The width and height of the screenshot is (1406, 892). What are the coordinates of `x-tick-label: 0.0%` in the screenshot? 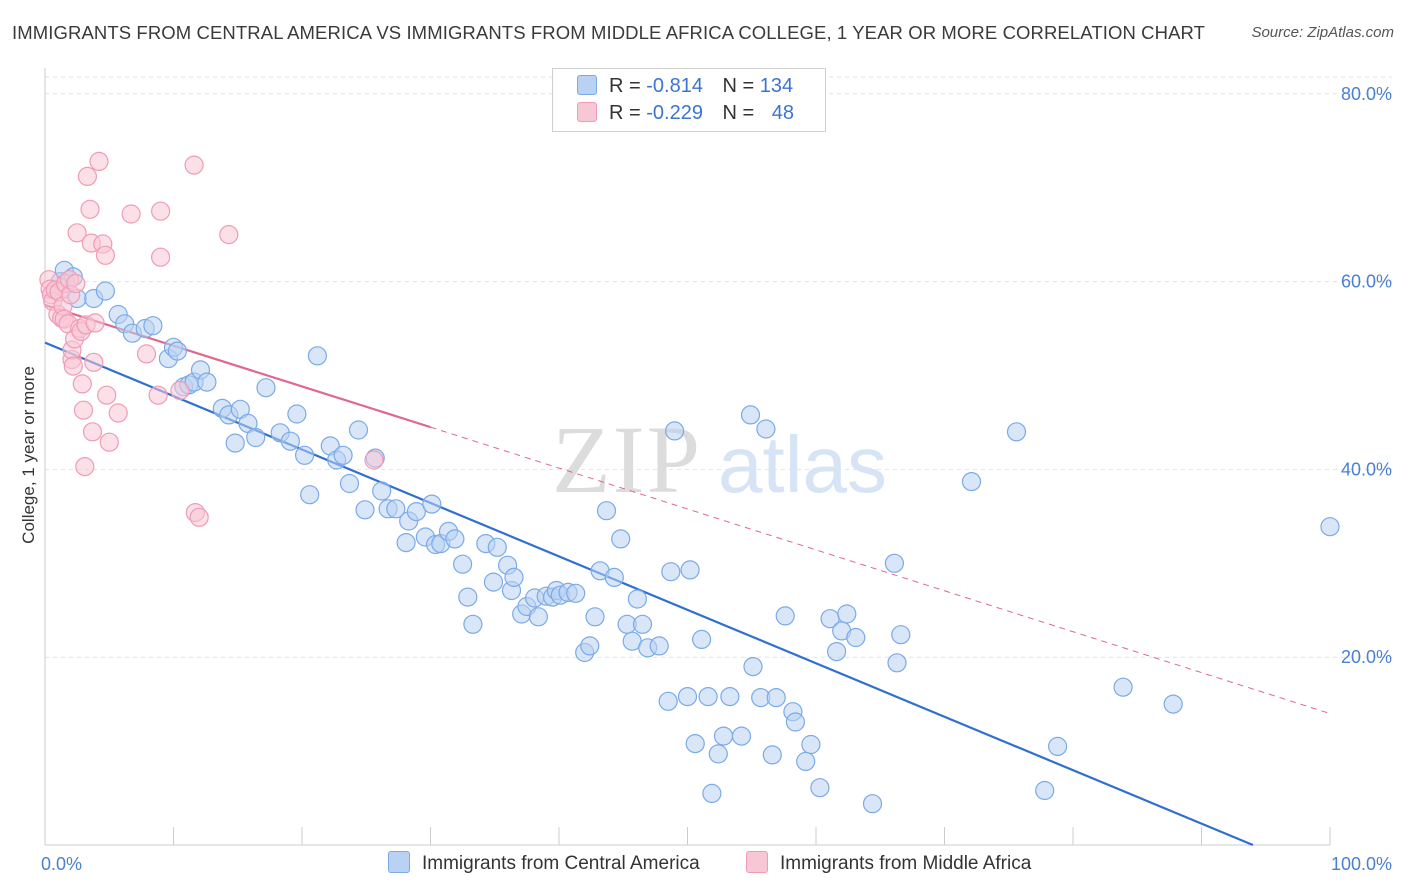 It's located at (61, 864).